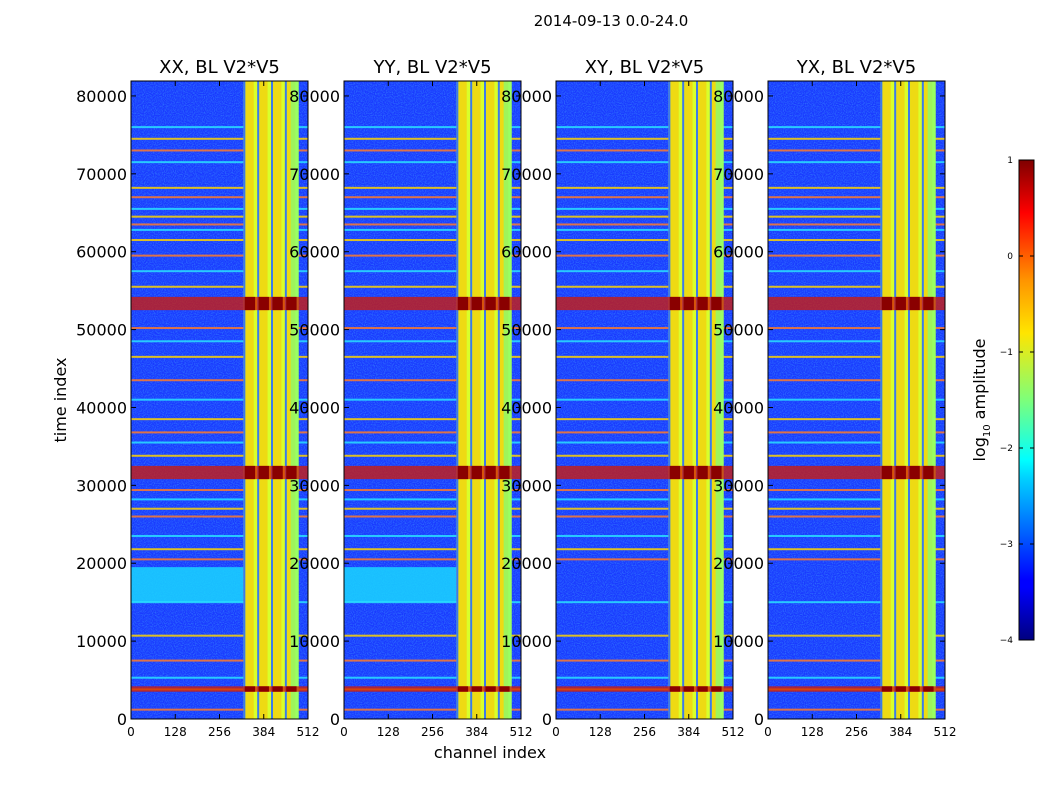  I want to click on y-tick-label: 80000, so click(526, 96).